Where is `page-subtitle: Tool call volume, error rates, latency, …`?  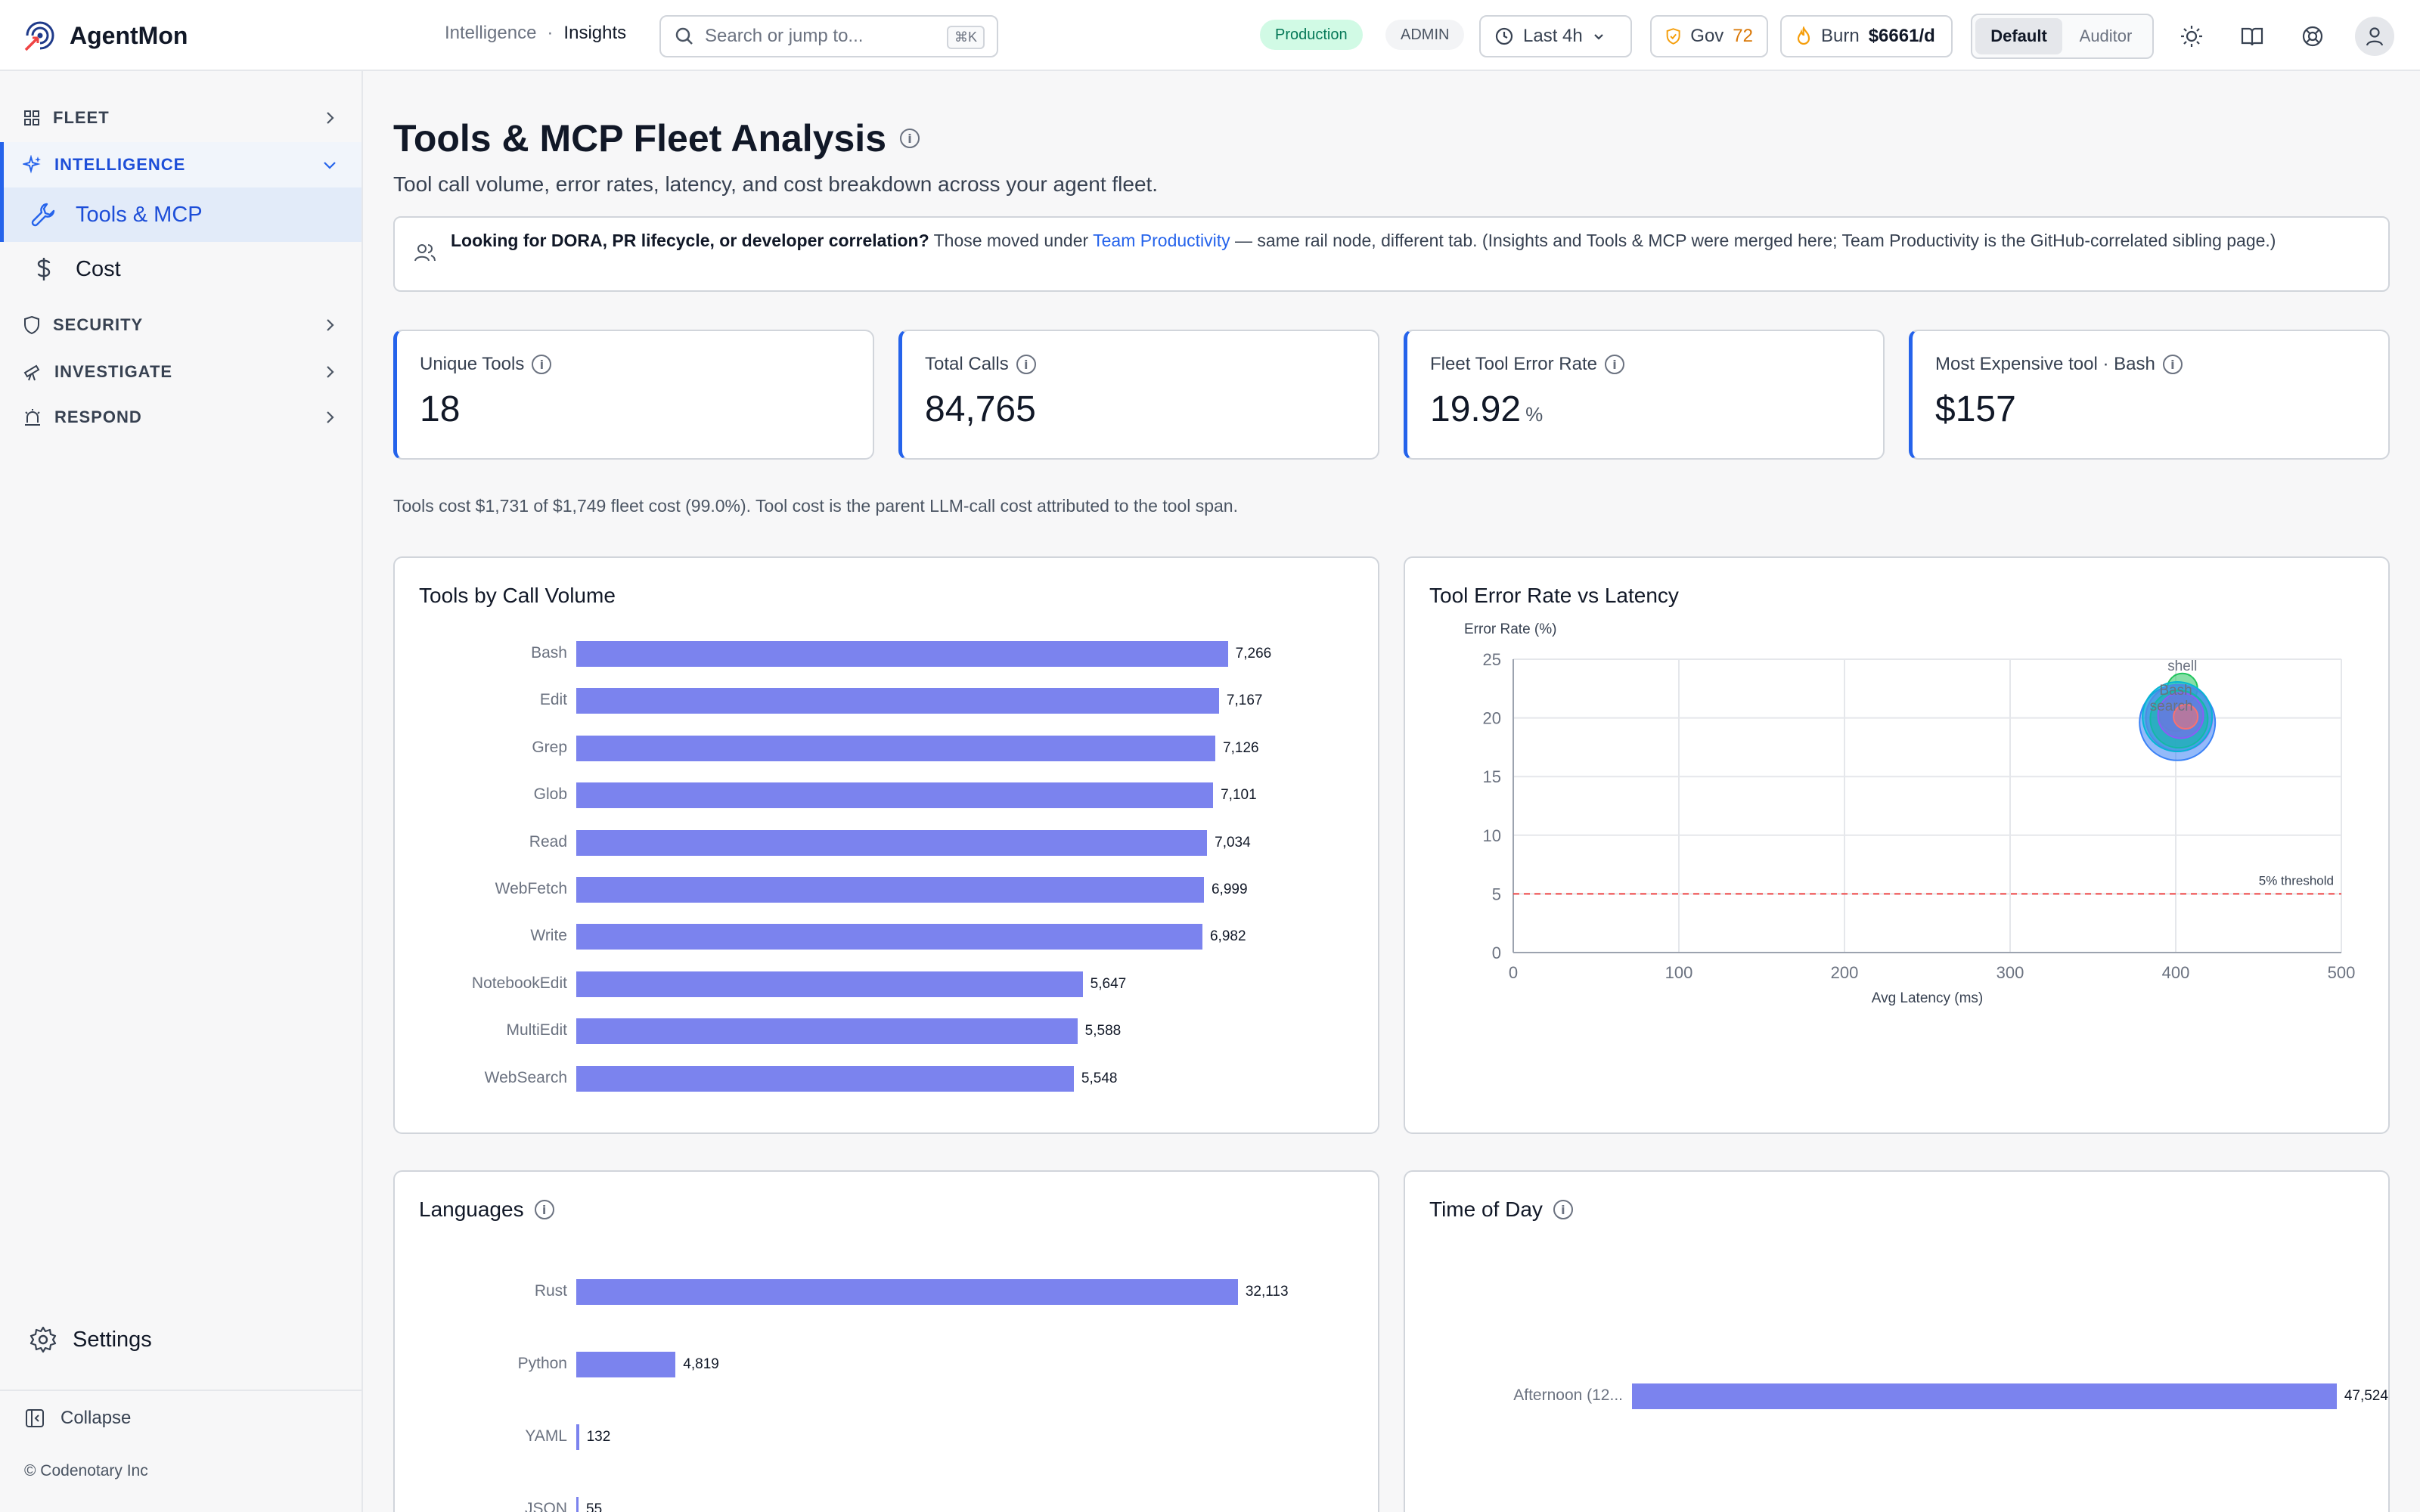 page-subtitle: Tool call volume, error rates, latency, … is located at coordinates (776, 184).